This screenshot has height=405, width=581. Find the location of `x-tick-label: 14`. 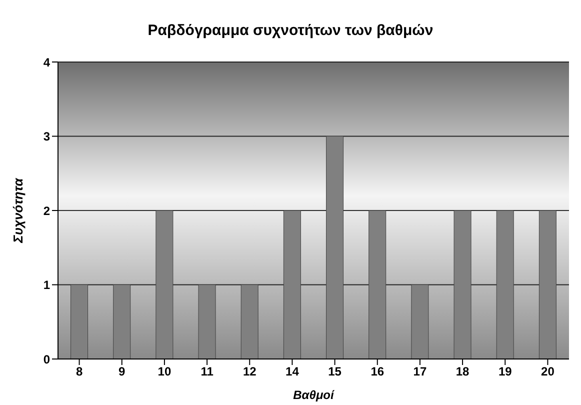

x-tick-label: 14 is located at coordinates (293, 371).